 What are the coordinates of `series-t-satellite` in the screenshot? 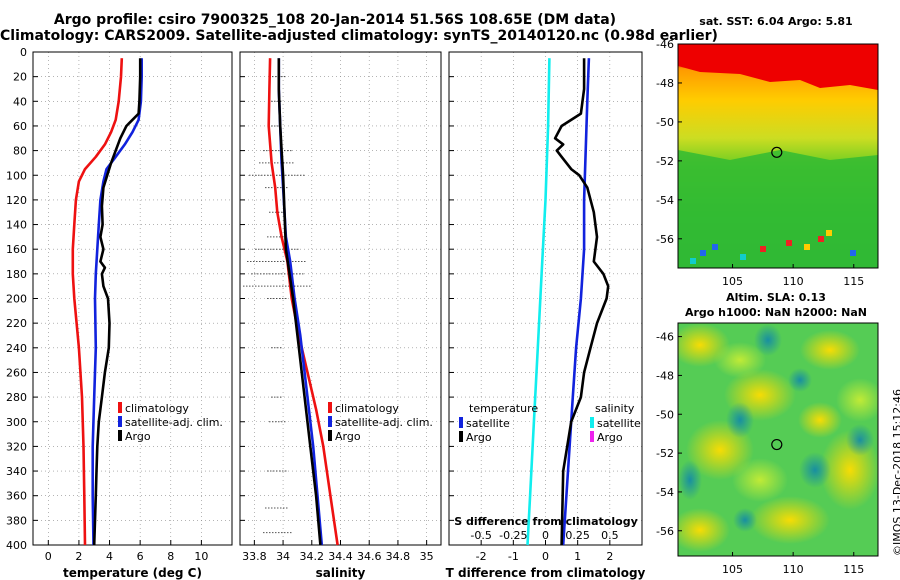 It's located at (576, 302).